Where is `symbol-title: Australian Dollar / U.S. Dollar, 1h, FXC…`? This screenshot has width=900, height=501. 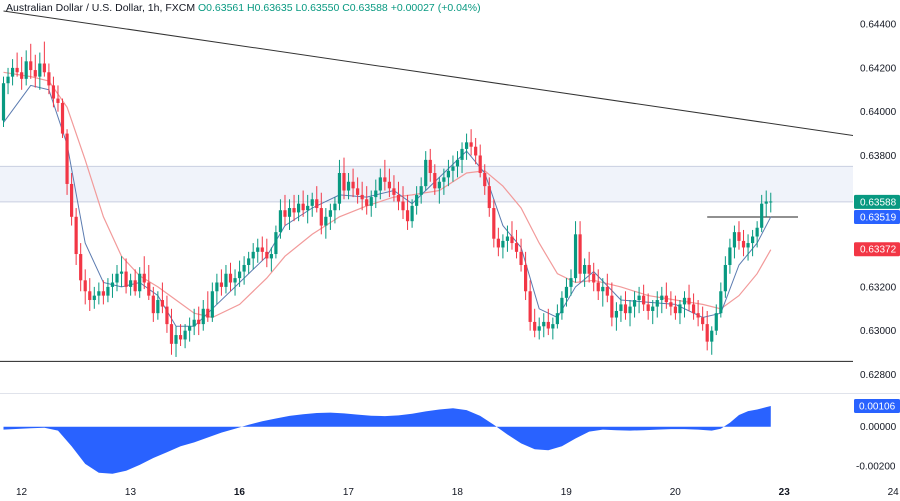
symbol-title: Australian Dollar / U.S. Dollar, 1h, FXC… is located at coordinates (101, 8).